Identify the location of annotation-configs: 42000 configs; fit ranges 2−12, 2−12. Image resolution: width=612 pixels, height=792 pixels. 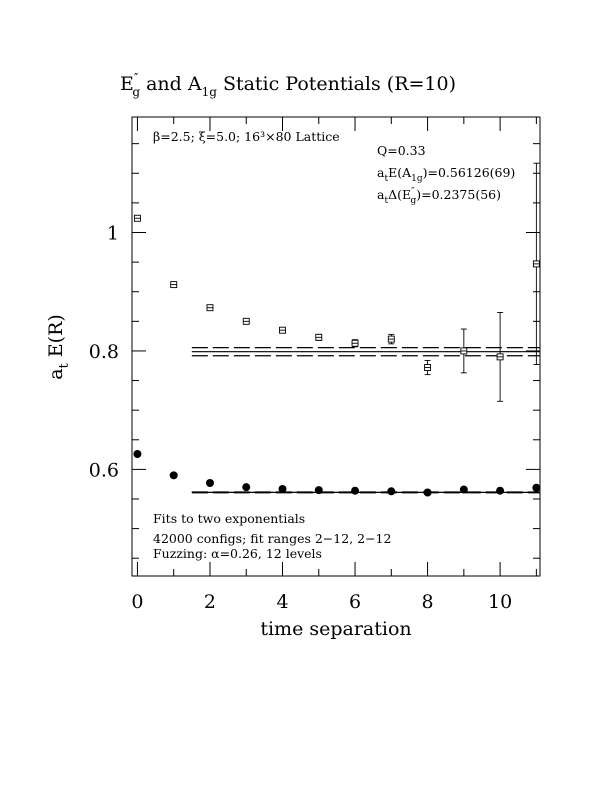
(272, 538).